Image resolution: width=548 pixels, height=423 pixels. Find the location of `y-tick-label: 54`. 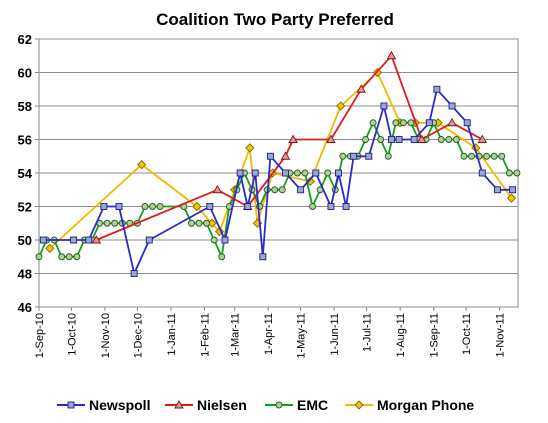

y-tick-label: 54 is located at coordinates (25, 173).